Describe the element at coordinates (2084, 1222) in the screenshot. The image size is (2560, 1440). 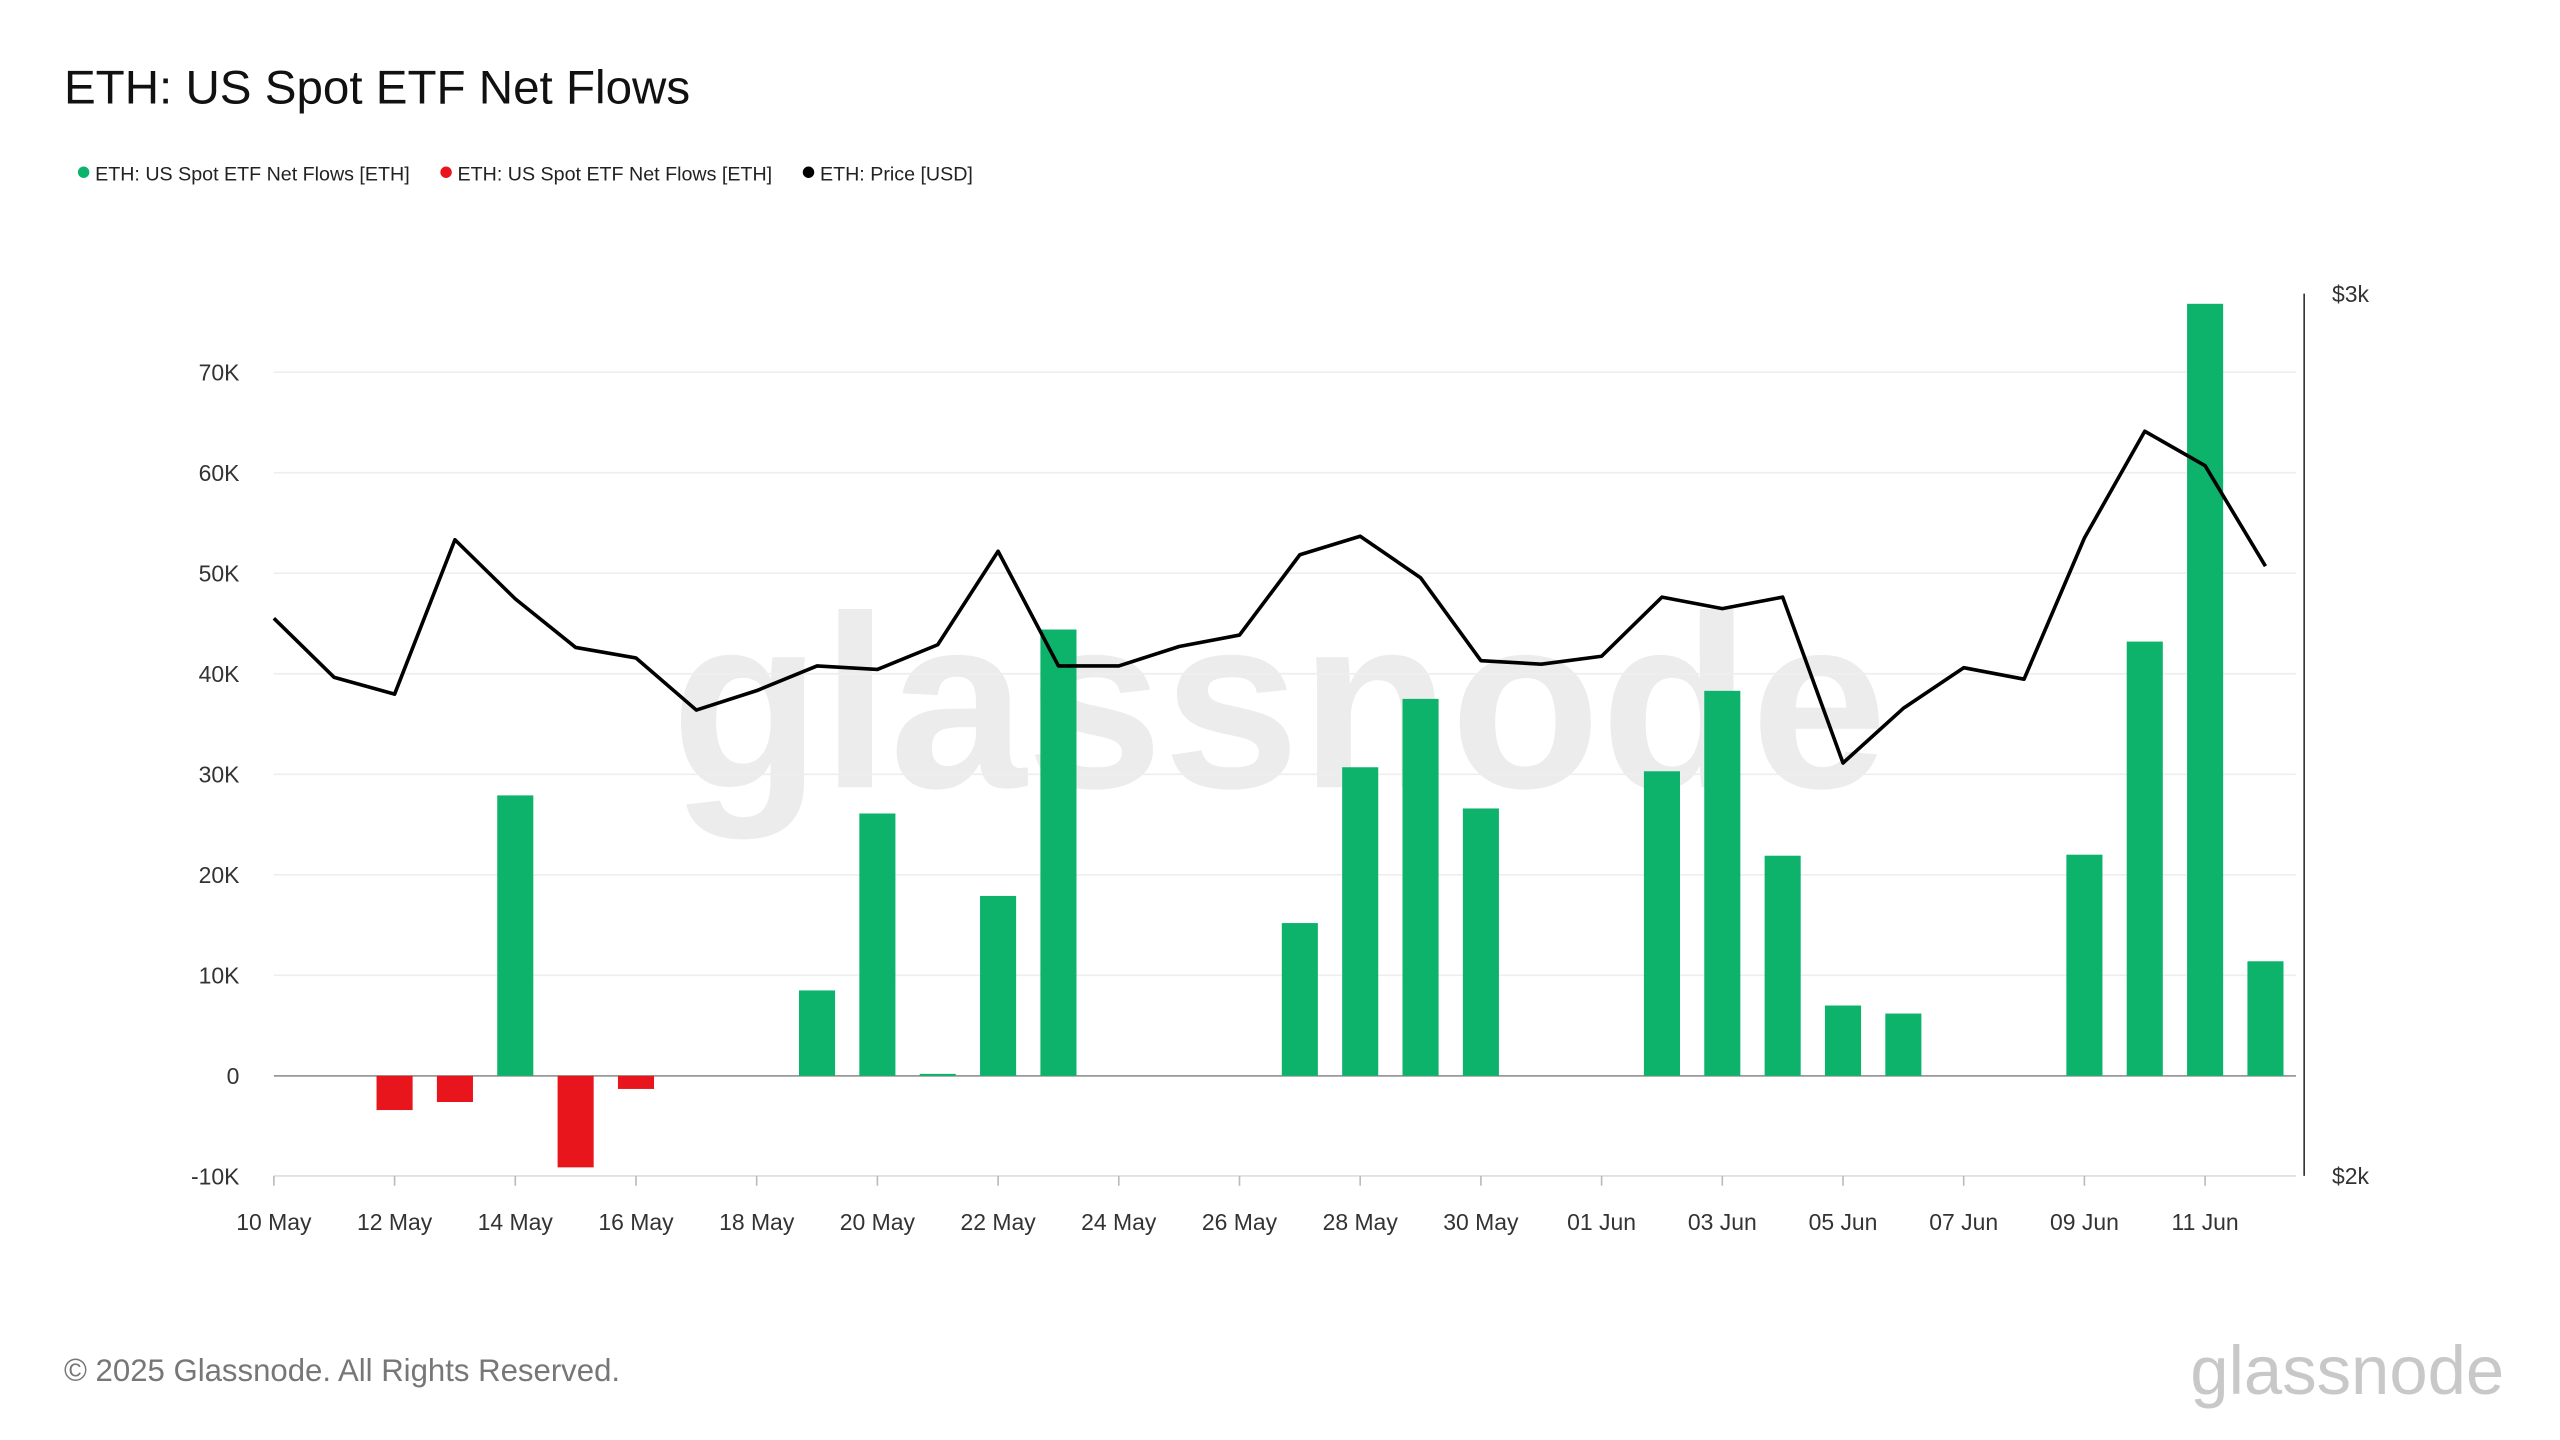
I see `x-tick-label: 09 Jun` at that location.